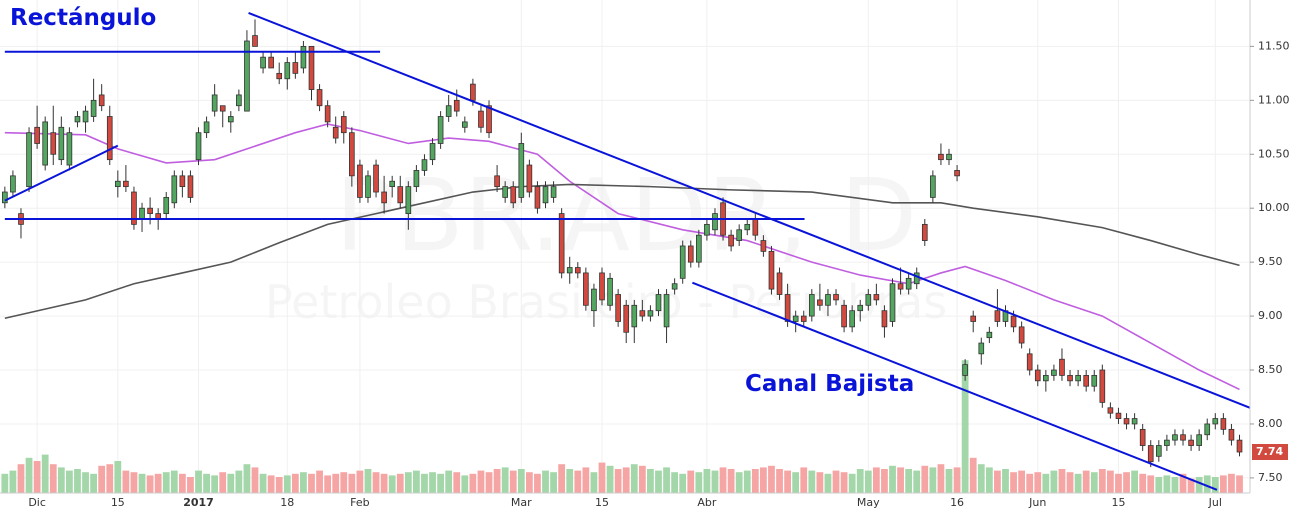 The image size is (1290, 511). Describe the element at coordinates (1274, 99) in the screenshot. I see `y-tick-label: 11.00` at that location.